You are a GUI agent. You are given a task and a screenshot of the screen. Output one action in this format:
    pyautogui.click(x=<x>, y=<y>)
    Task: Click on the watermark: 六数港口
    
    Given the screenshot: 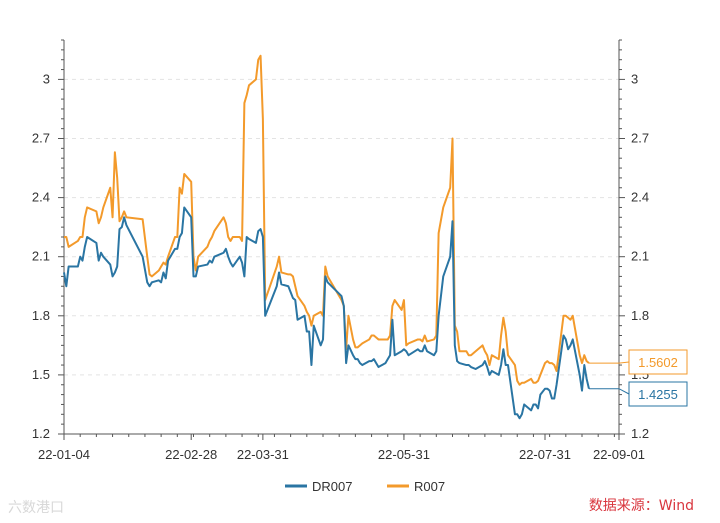 What is the action you would take?
    pyautogui.click(x=36, y=508)
    